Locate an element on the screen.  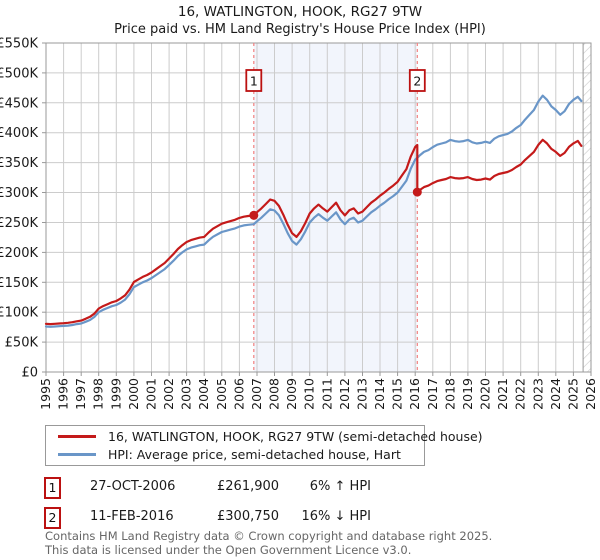
svg-text: 2014 is located at coordinates (379, 394).